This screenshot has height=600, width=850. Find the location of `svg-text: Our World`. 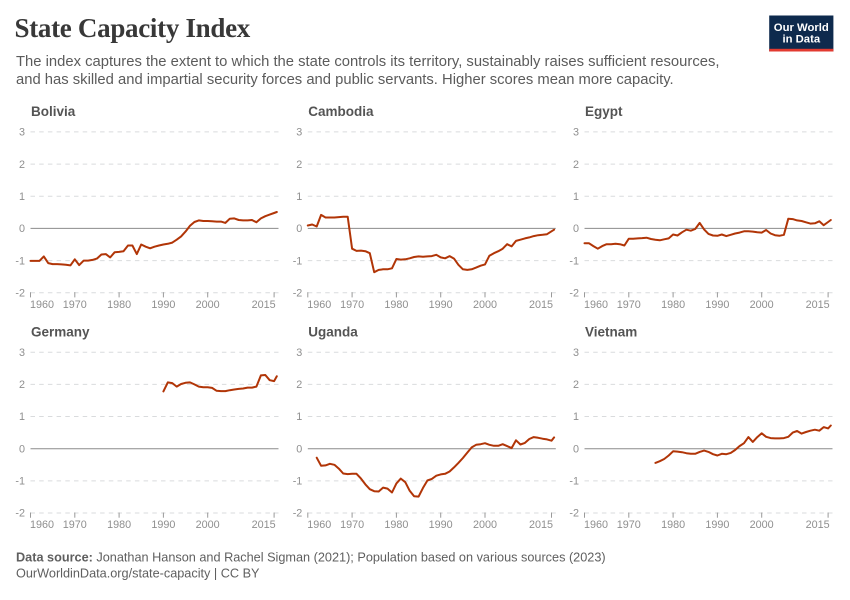

svg-text: Our World is located at coordinates (801, 28).